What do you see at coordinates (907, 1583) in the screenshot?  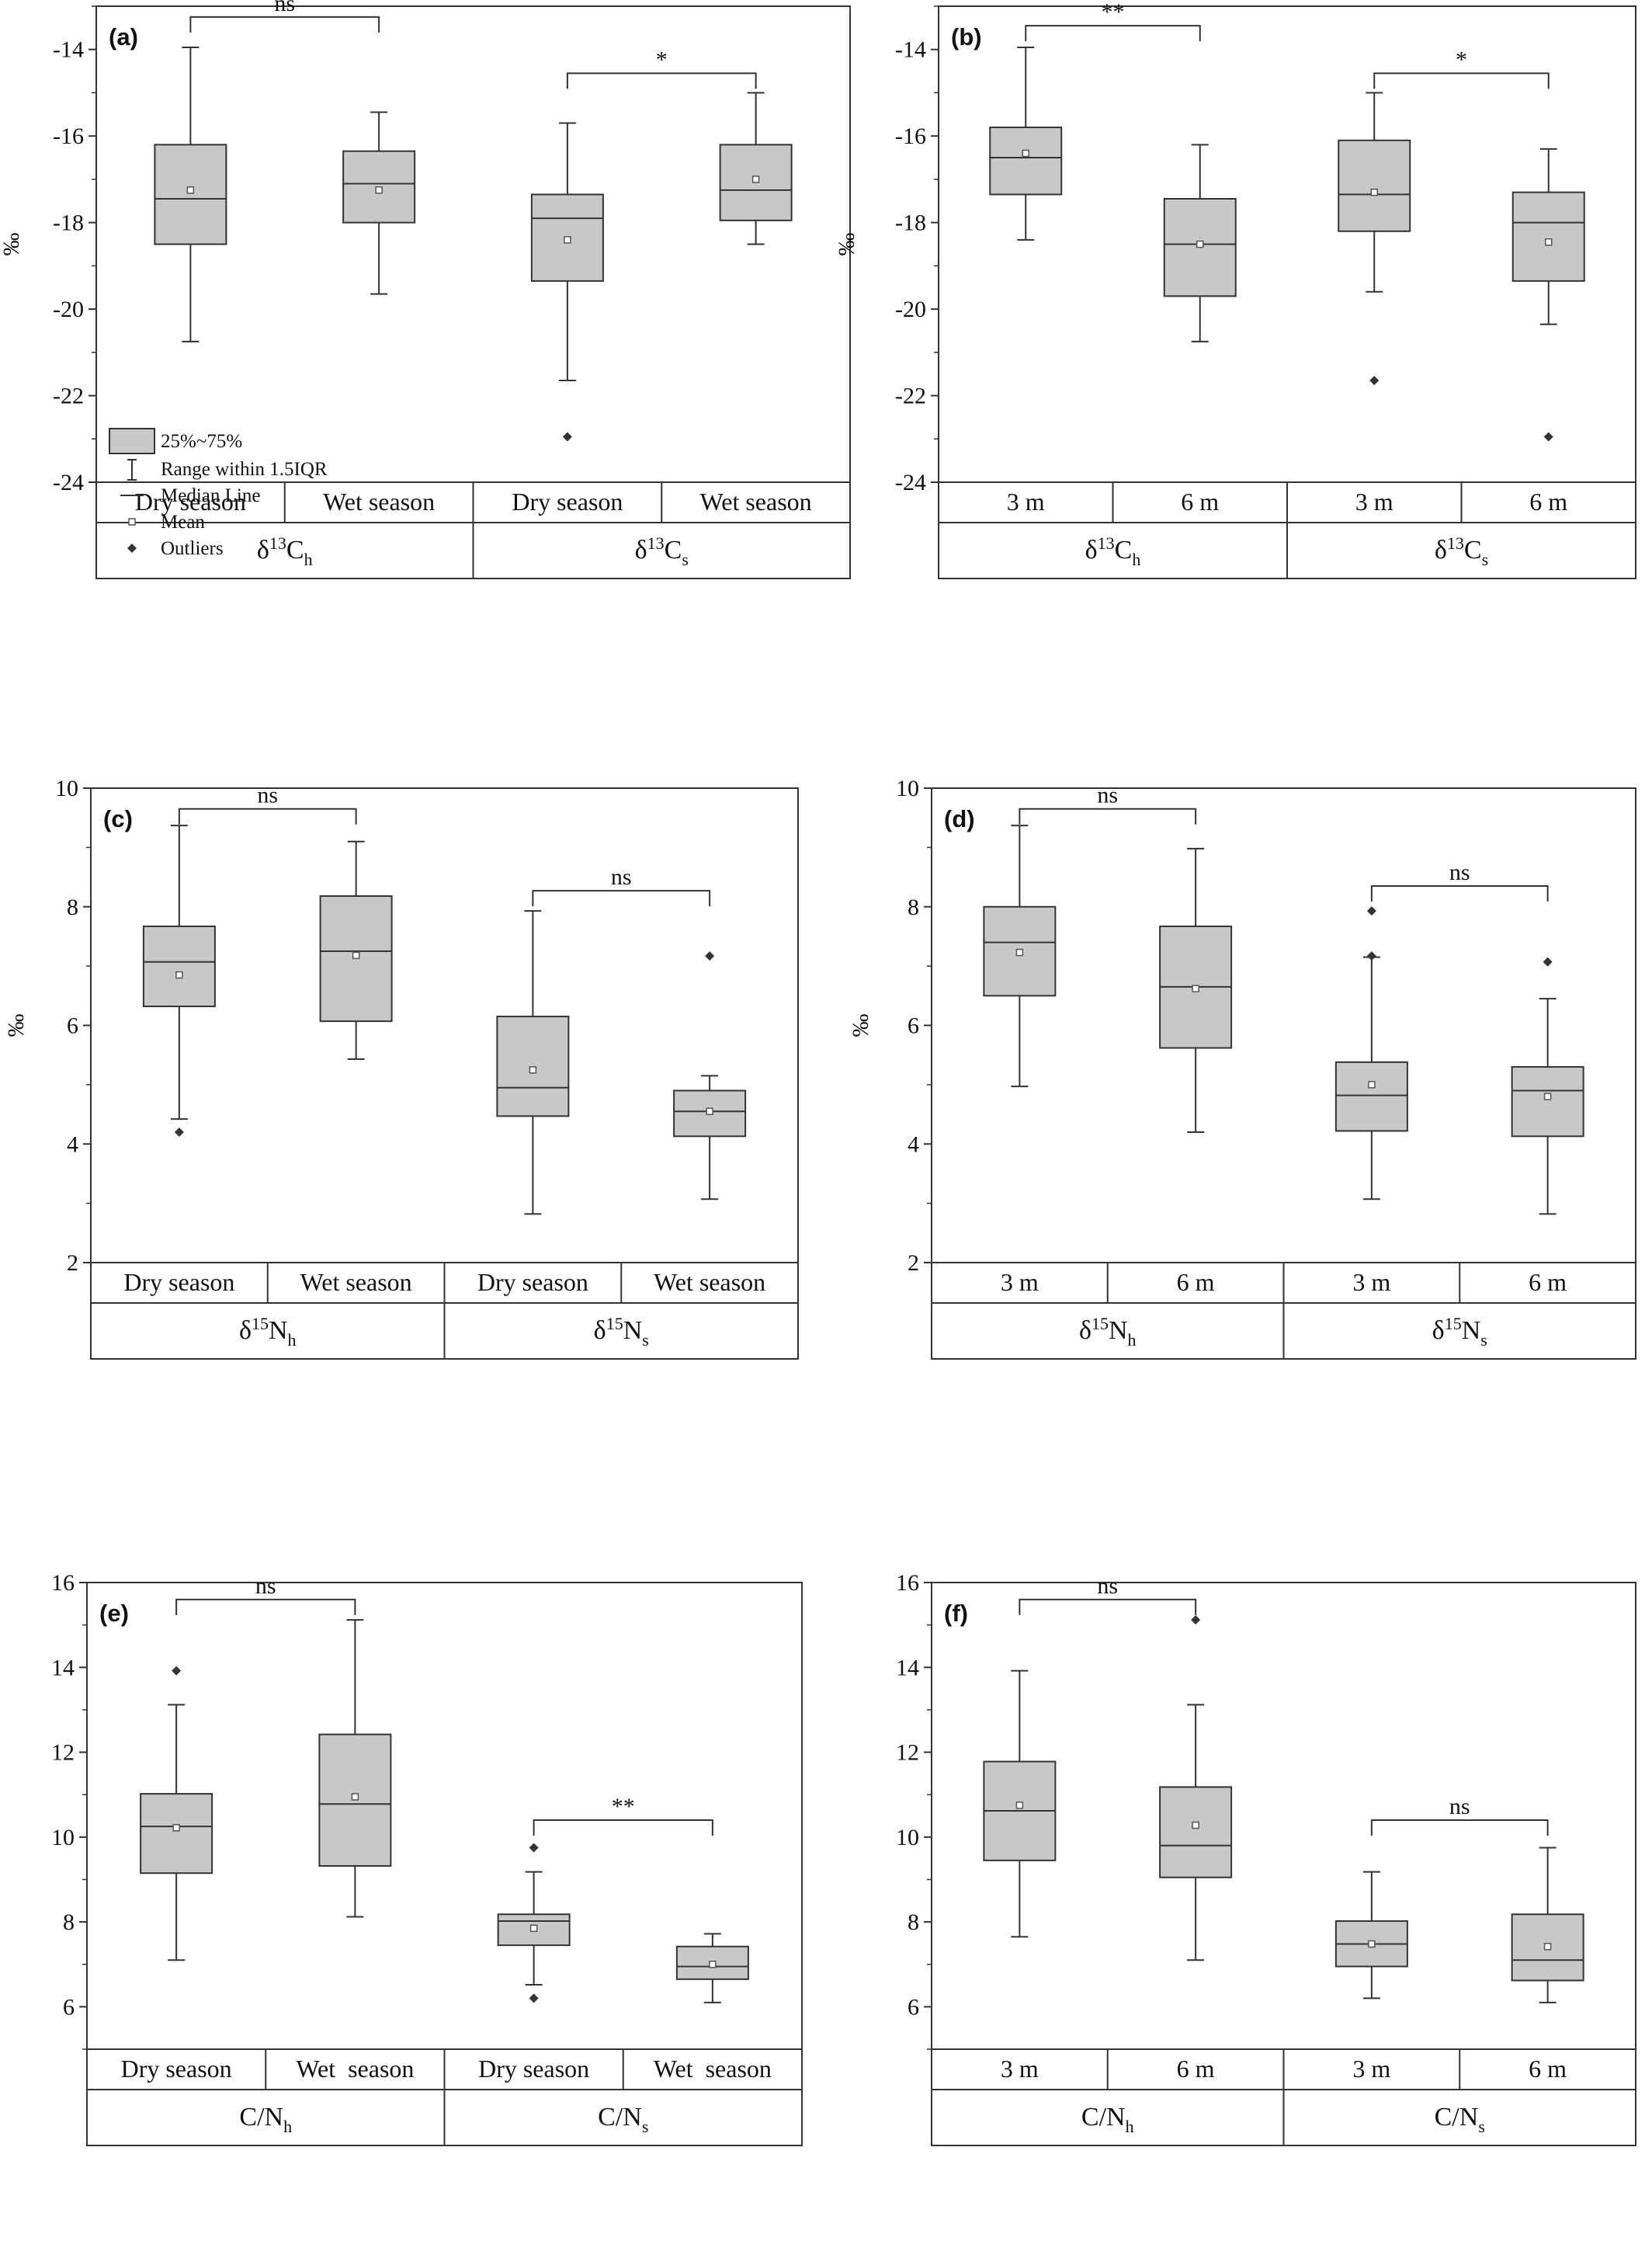 I see `y-tick-label: 16` at bounding box center [907, 1583].